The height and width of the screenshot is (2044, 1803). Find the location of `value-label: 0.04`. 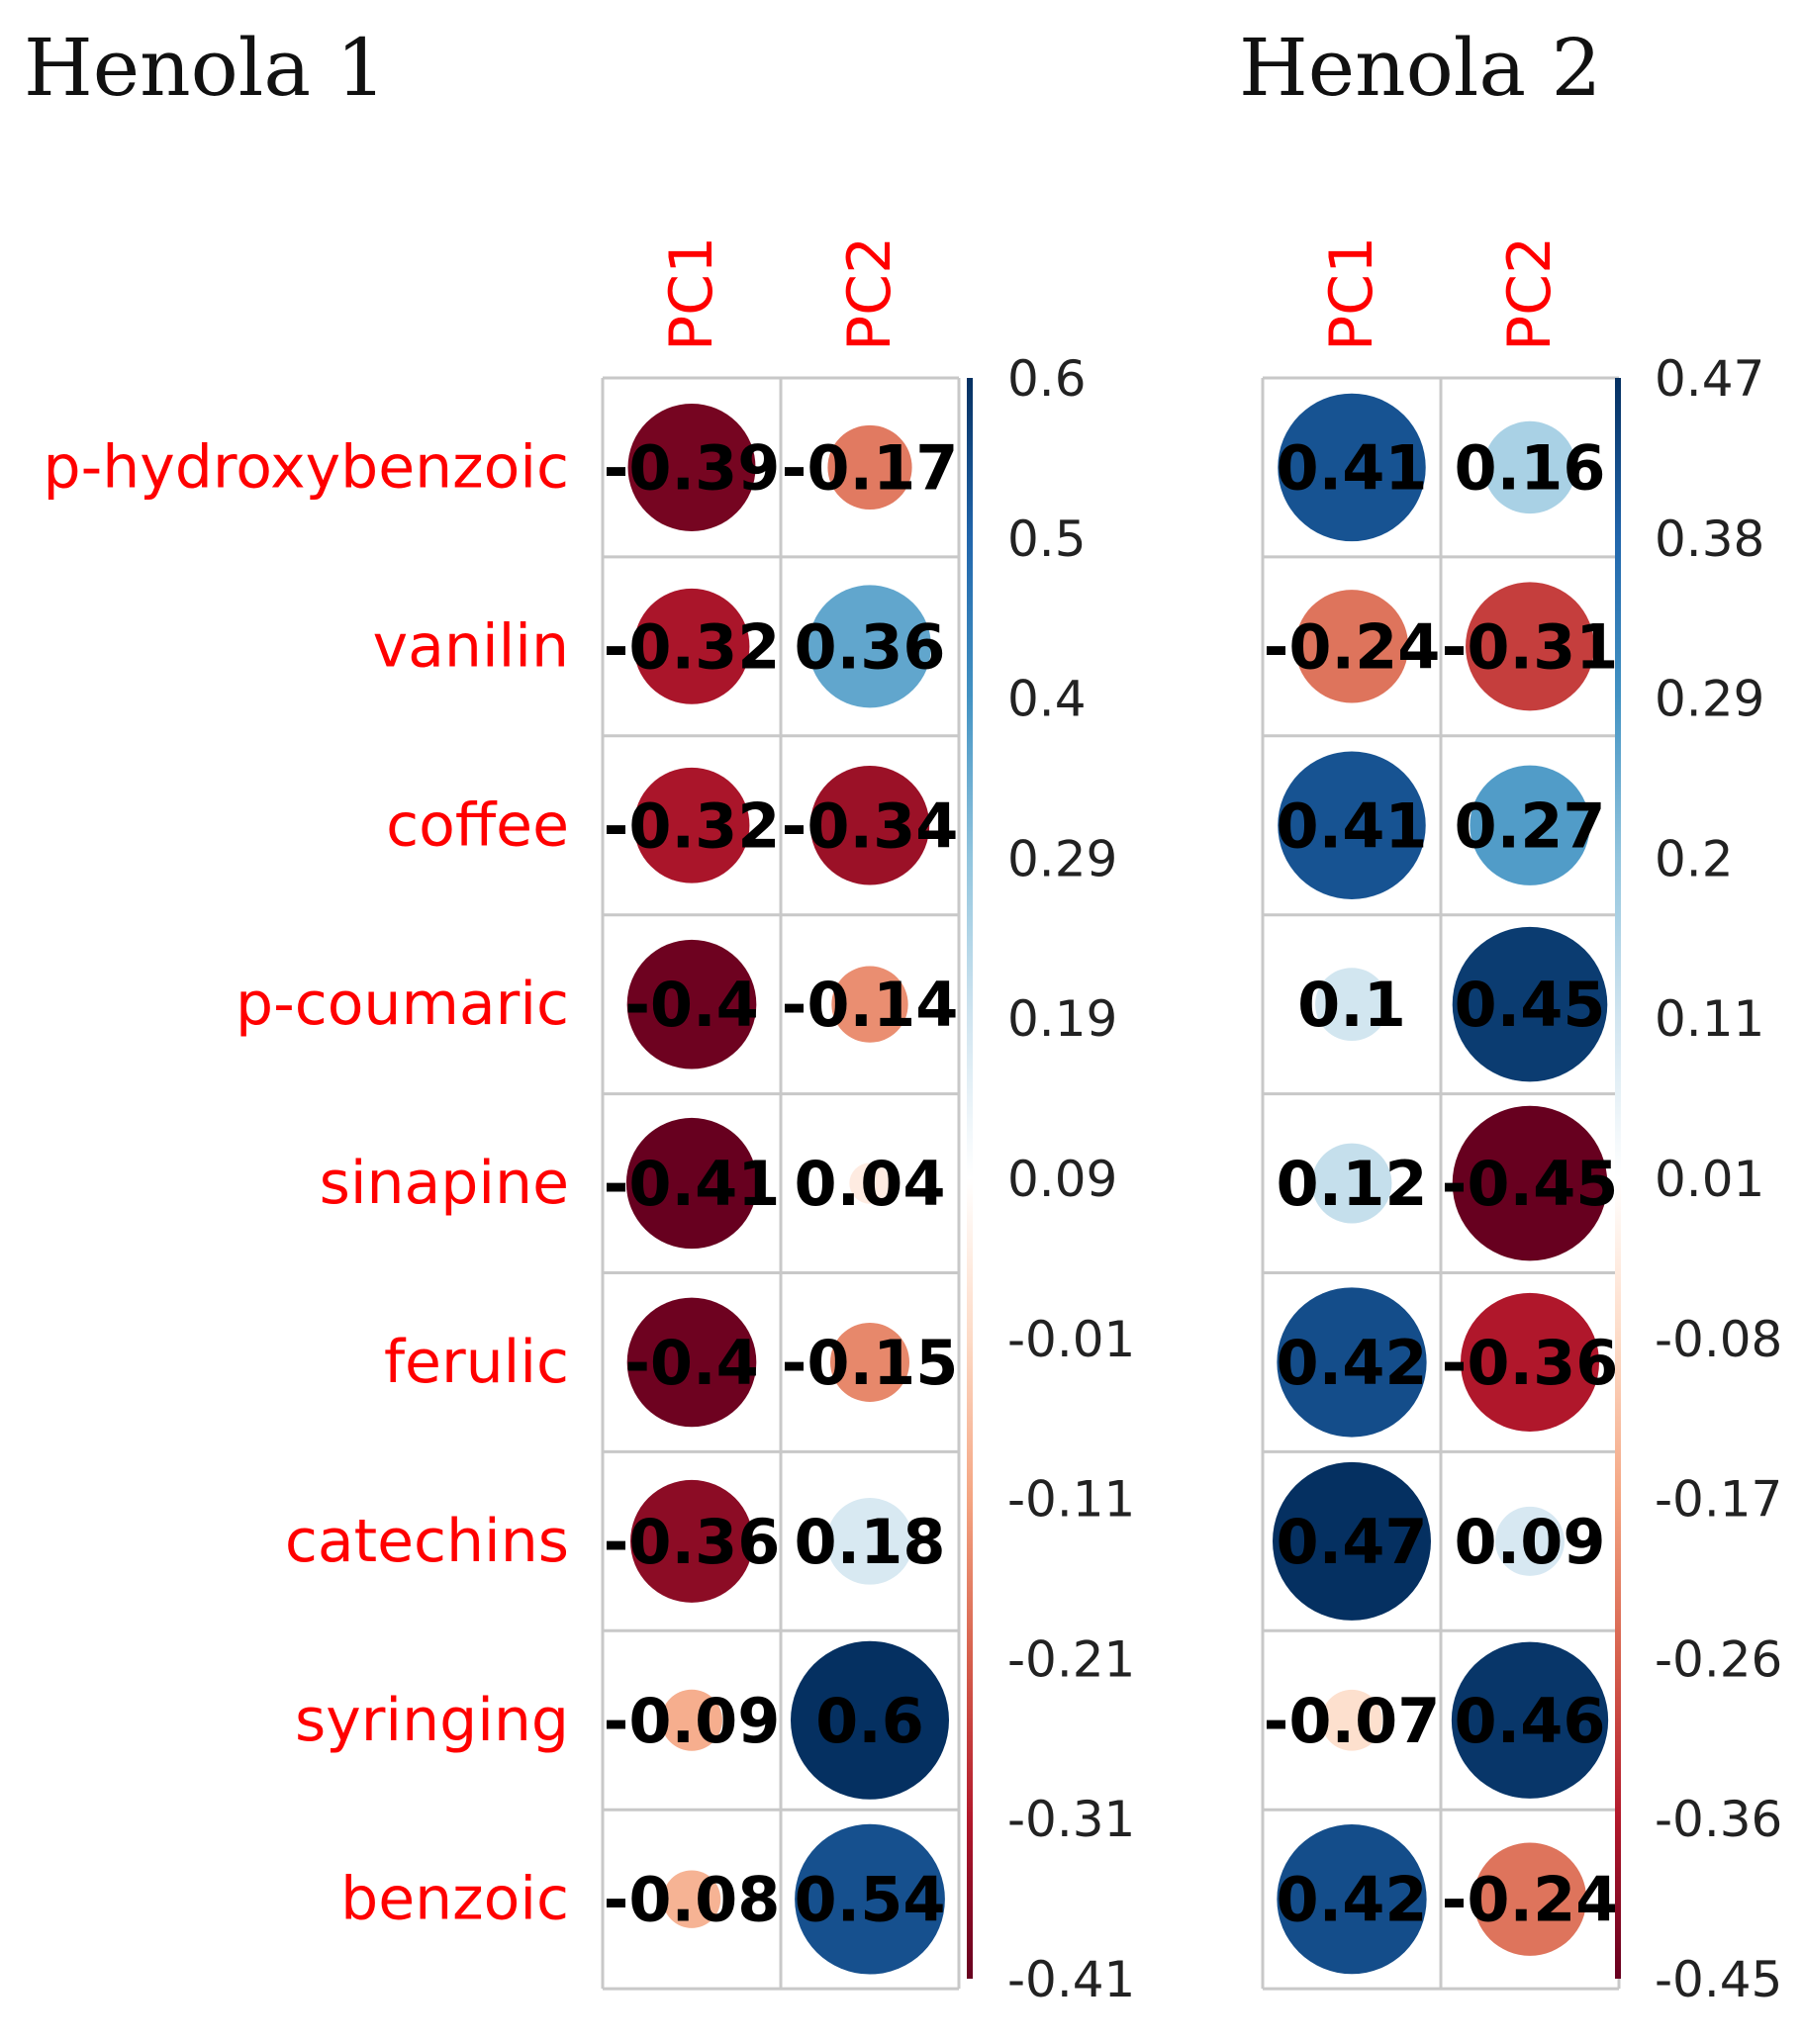

value-label: 0.04 is located at coordinates (870, 1184).